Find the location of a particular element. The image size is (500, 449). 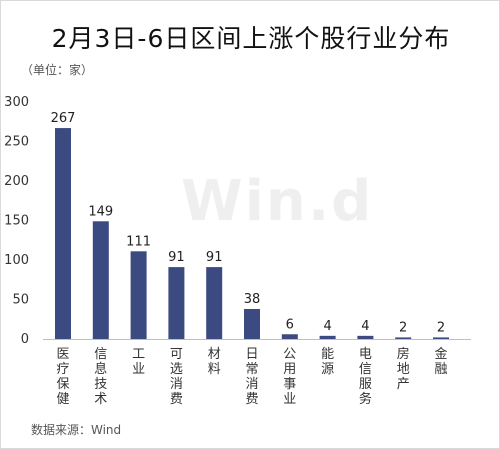

data-label-8: 4 is located at coordinates (327, 326).